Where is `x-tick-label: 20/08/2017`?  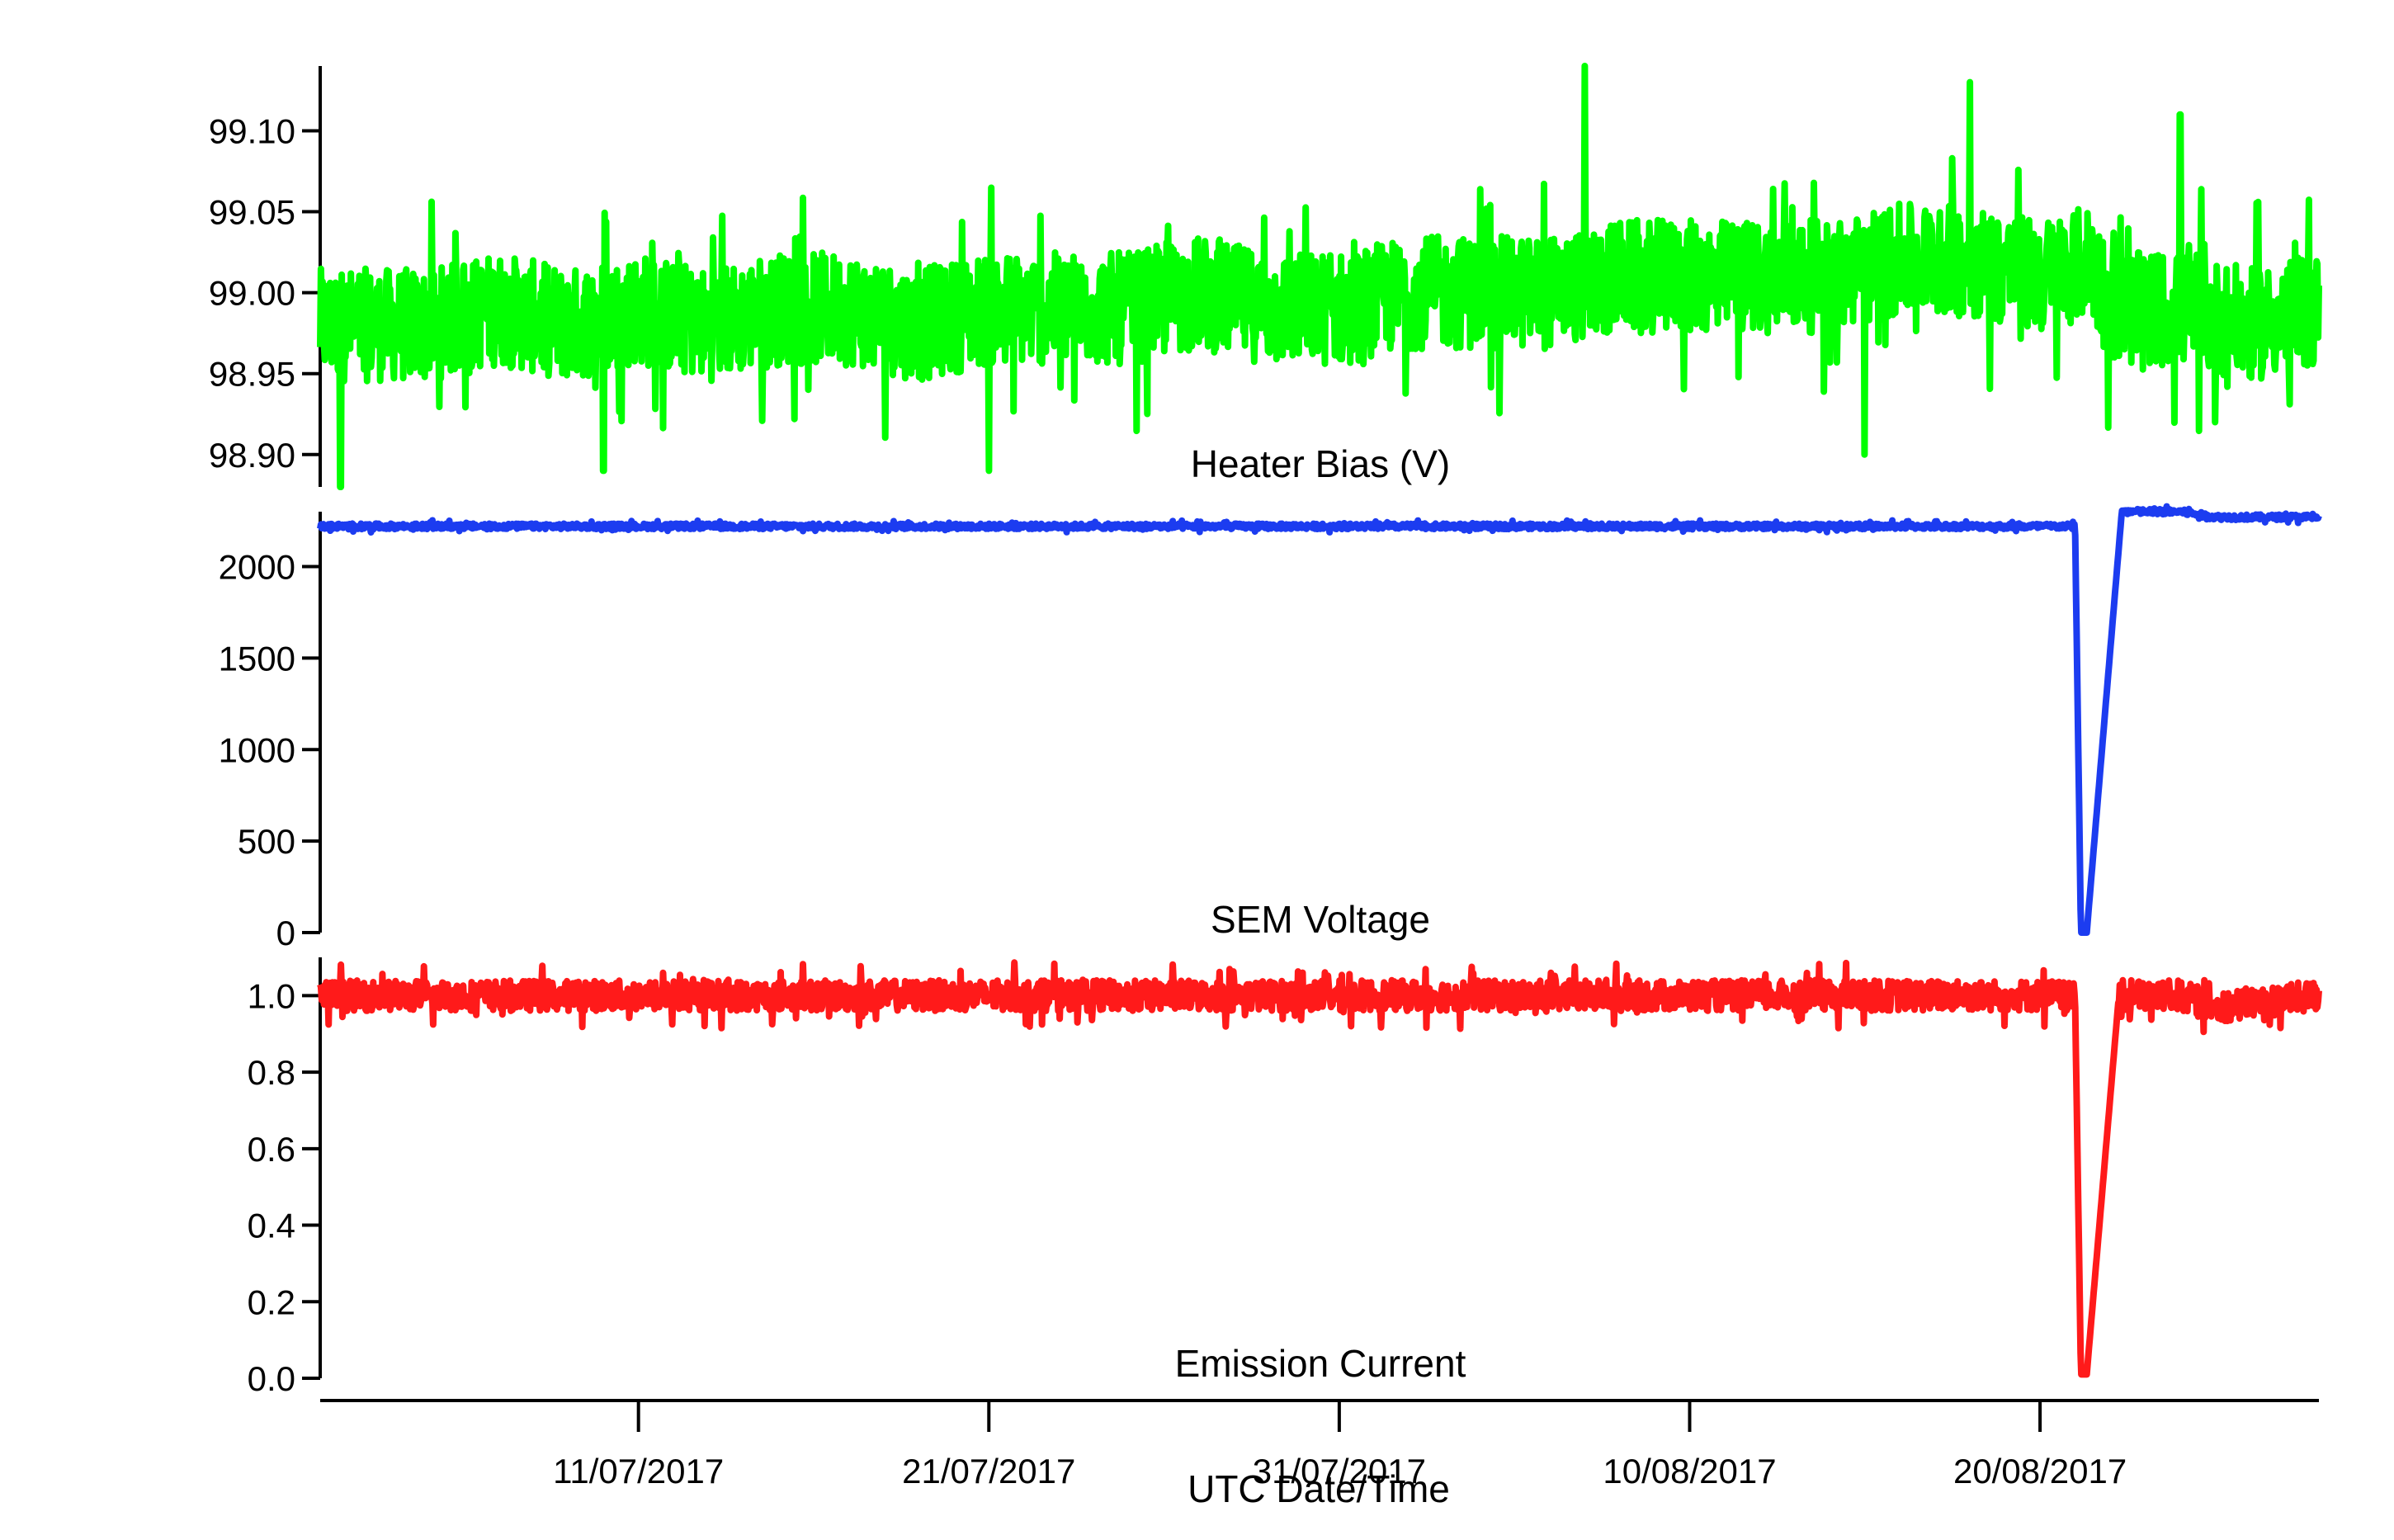 x-tick-label: 20/08/2017 is located at coordinates (2040, 1471).